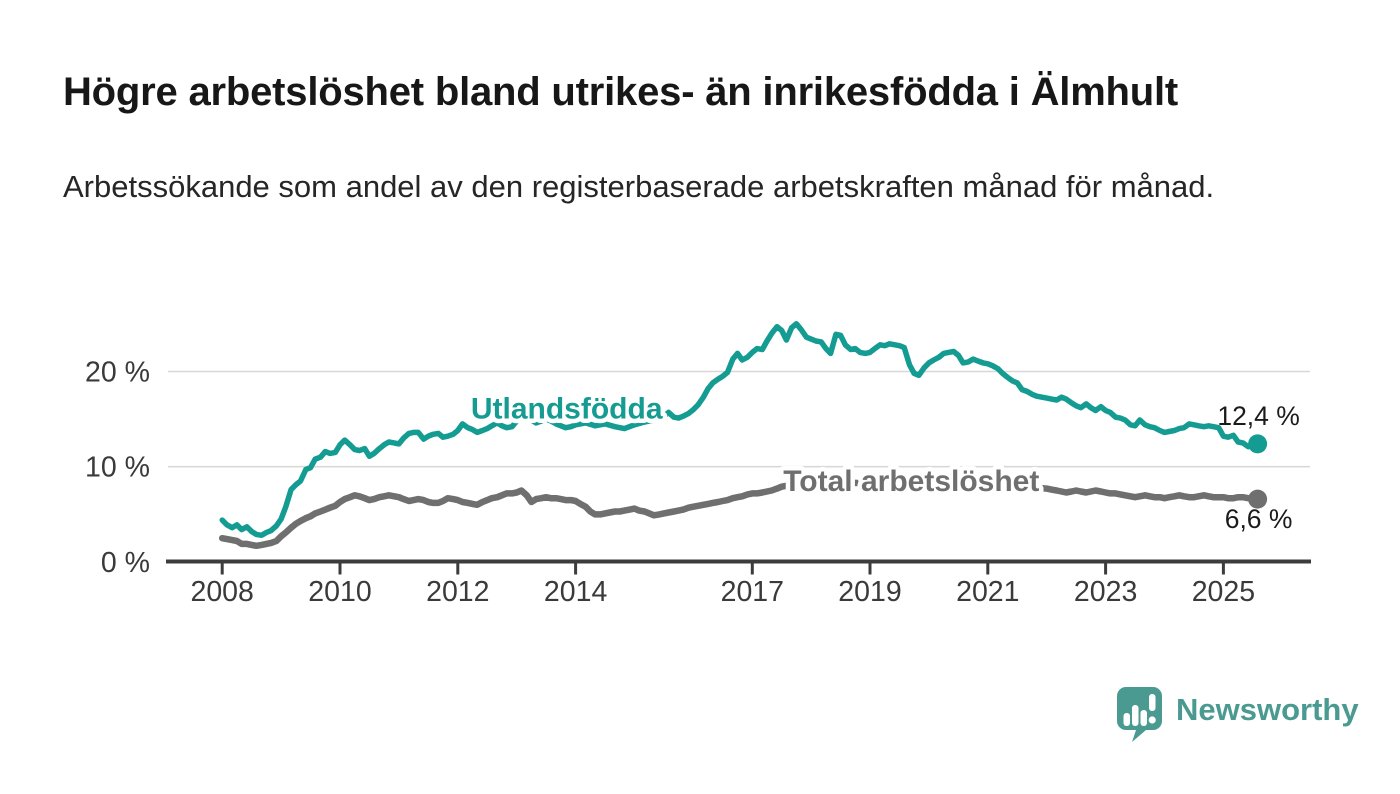 Image resolution: width=1400 pixels, height=794 pixels. I want to click on newsworthy-logo: Newsworthy, so click(1236, 715).